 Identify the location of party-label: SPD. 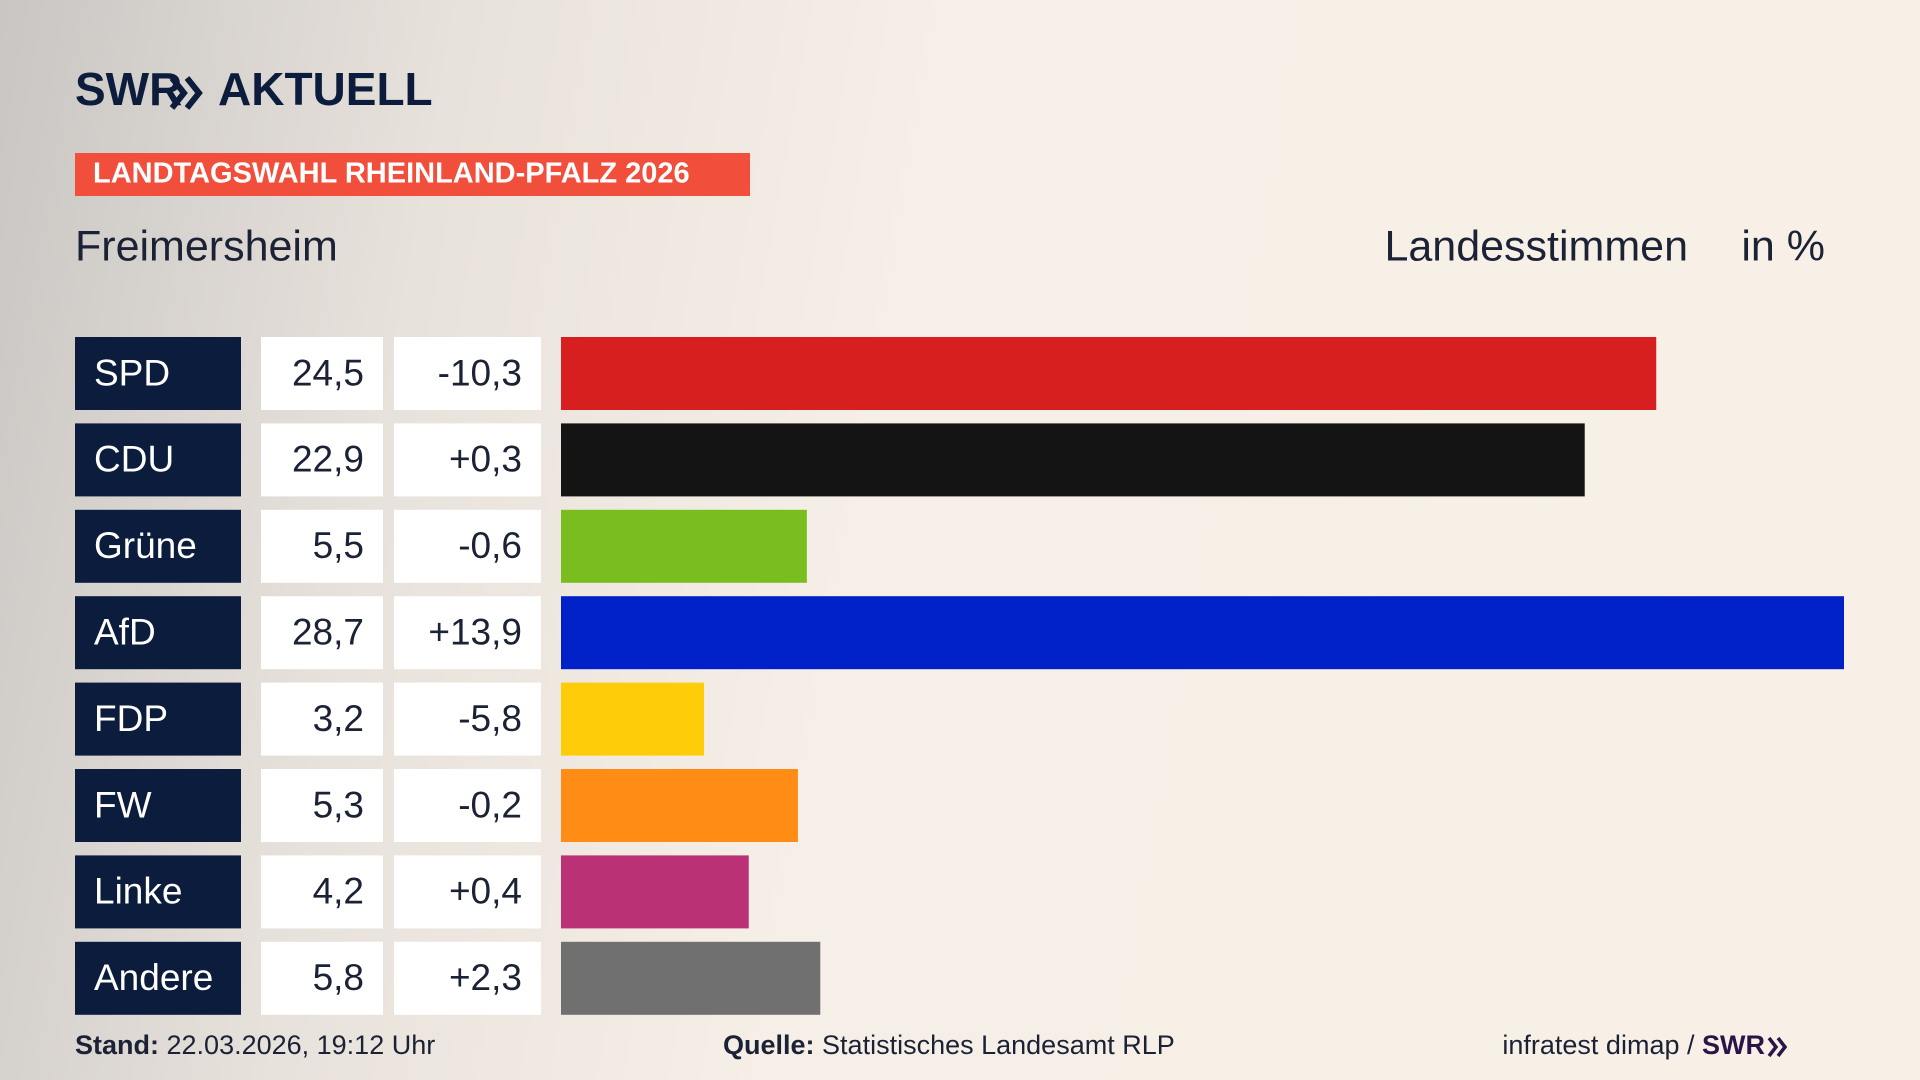
(132, 372).